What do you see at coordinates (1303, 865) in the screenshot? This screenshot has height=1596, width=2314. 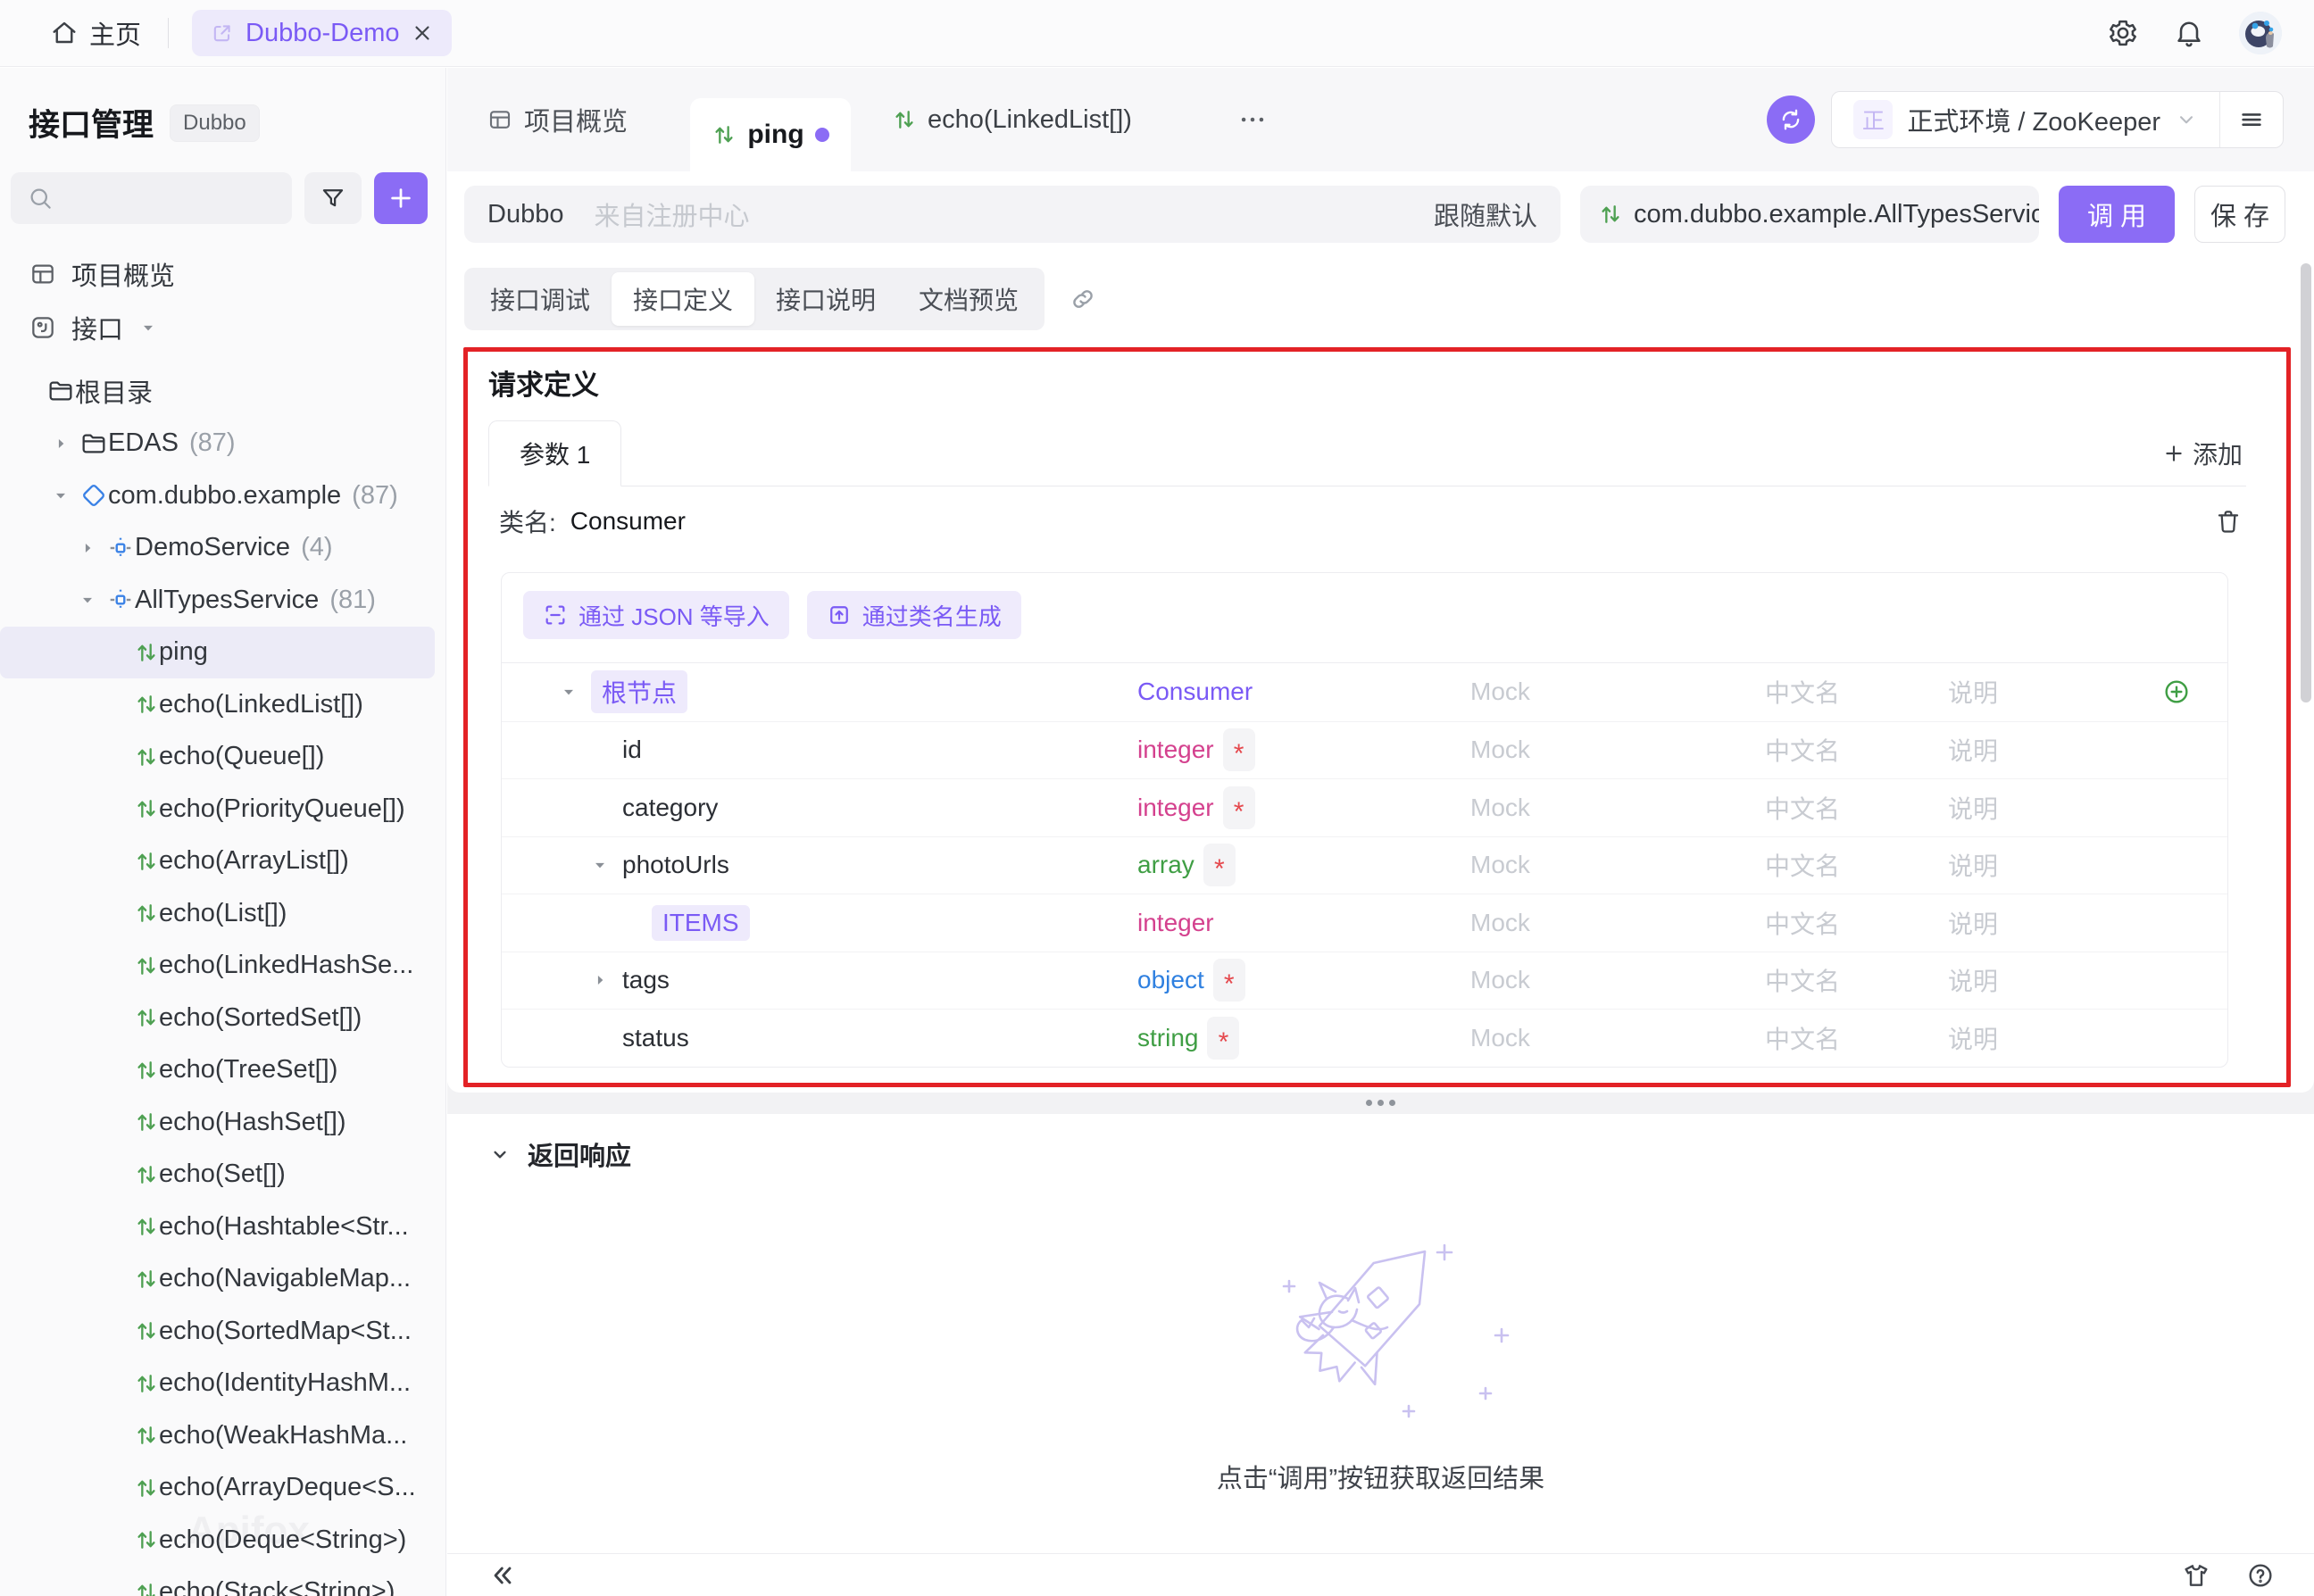 I see `param-type-cell: array *` at bounding box center [1303, 865].